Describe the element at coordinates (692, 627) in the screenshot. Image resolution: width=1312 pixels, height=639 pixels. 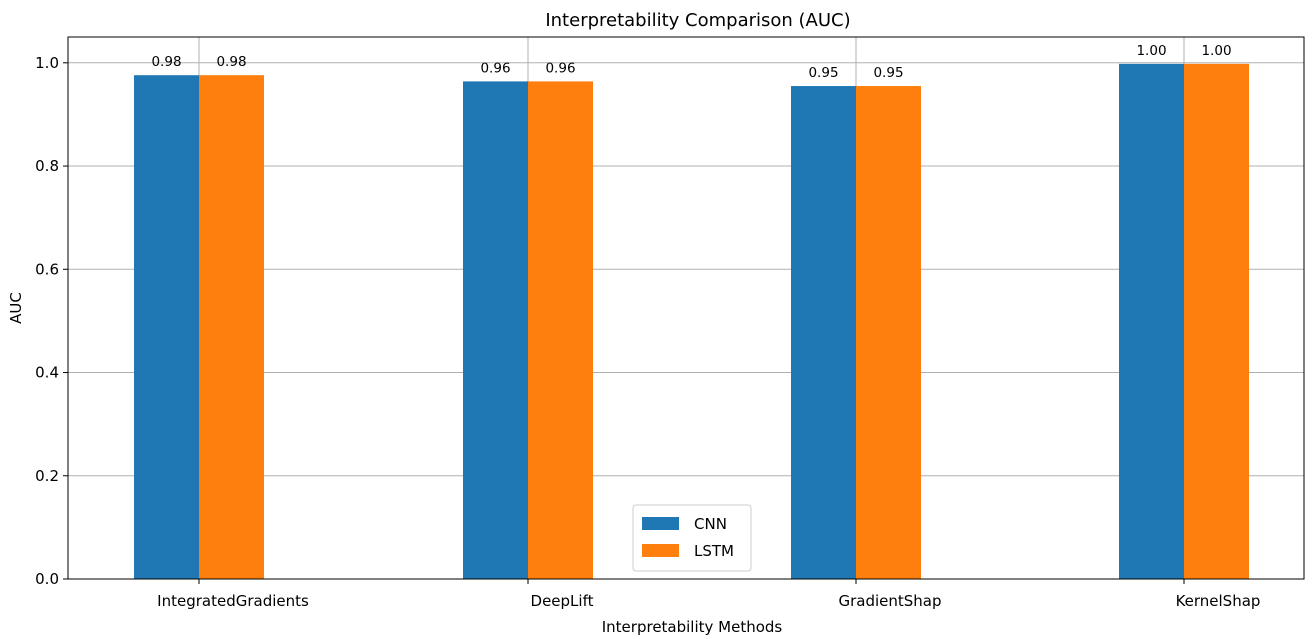
I see `x-axis-label: Interpretability Methods` at that location.